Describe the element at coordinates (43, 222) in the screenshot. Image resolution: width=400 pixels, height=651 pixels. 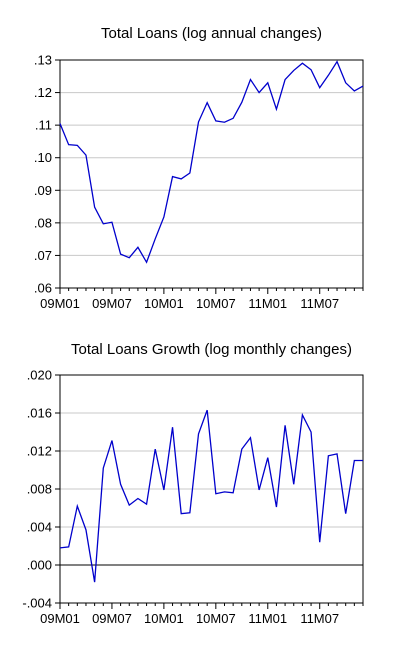
I see `y-tick-label: .08` at that location.